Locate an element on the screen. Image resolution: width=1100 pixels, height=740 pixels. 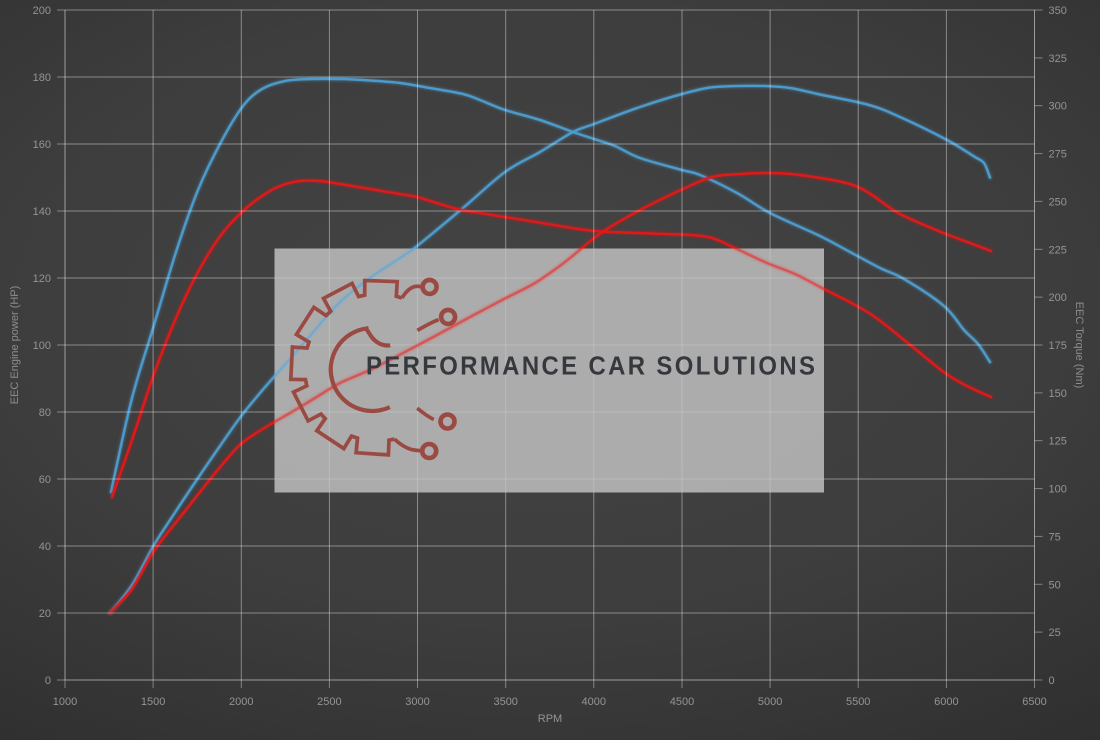
svg-text: 350 is located at coordinates (1058, 11).